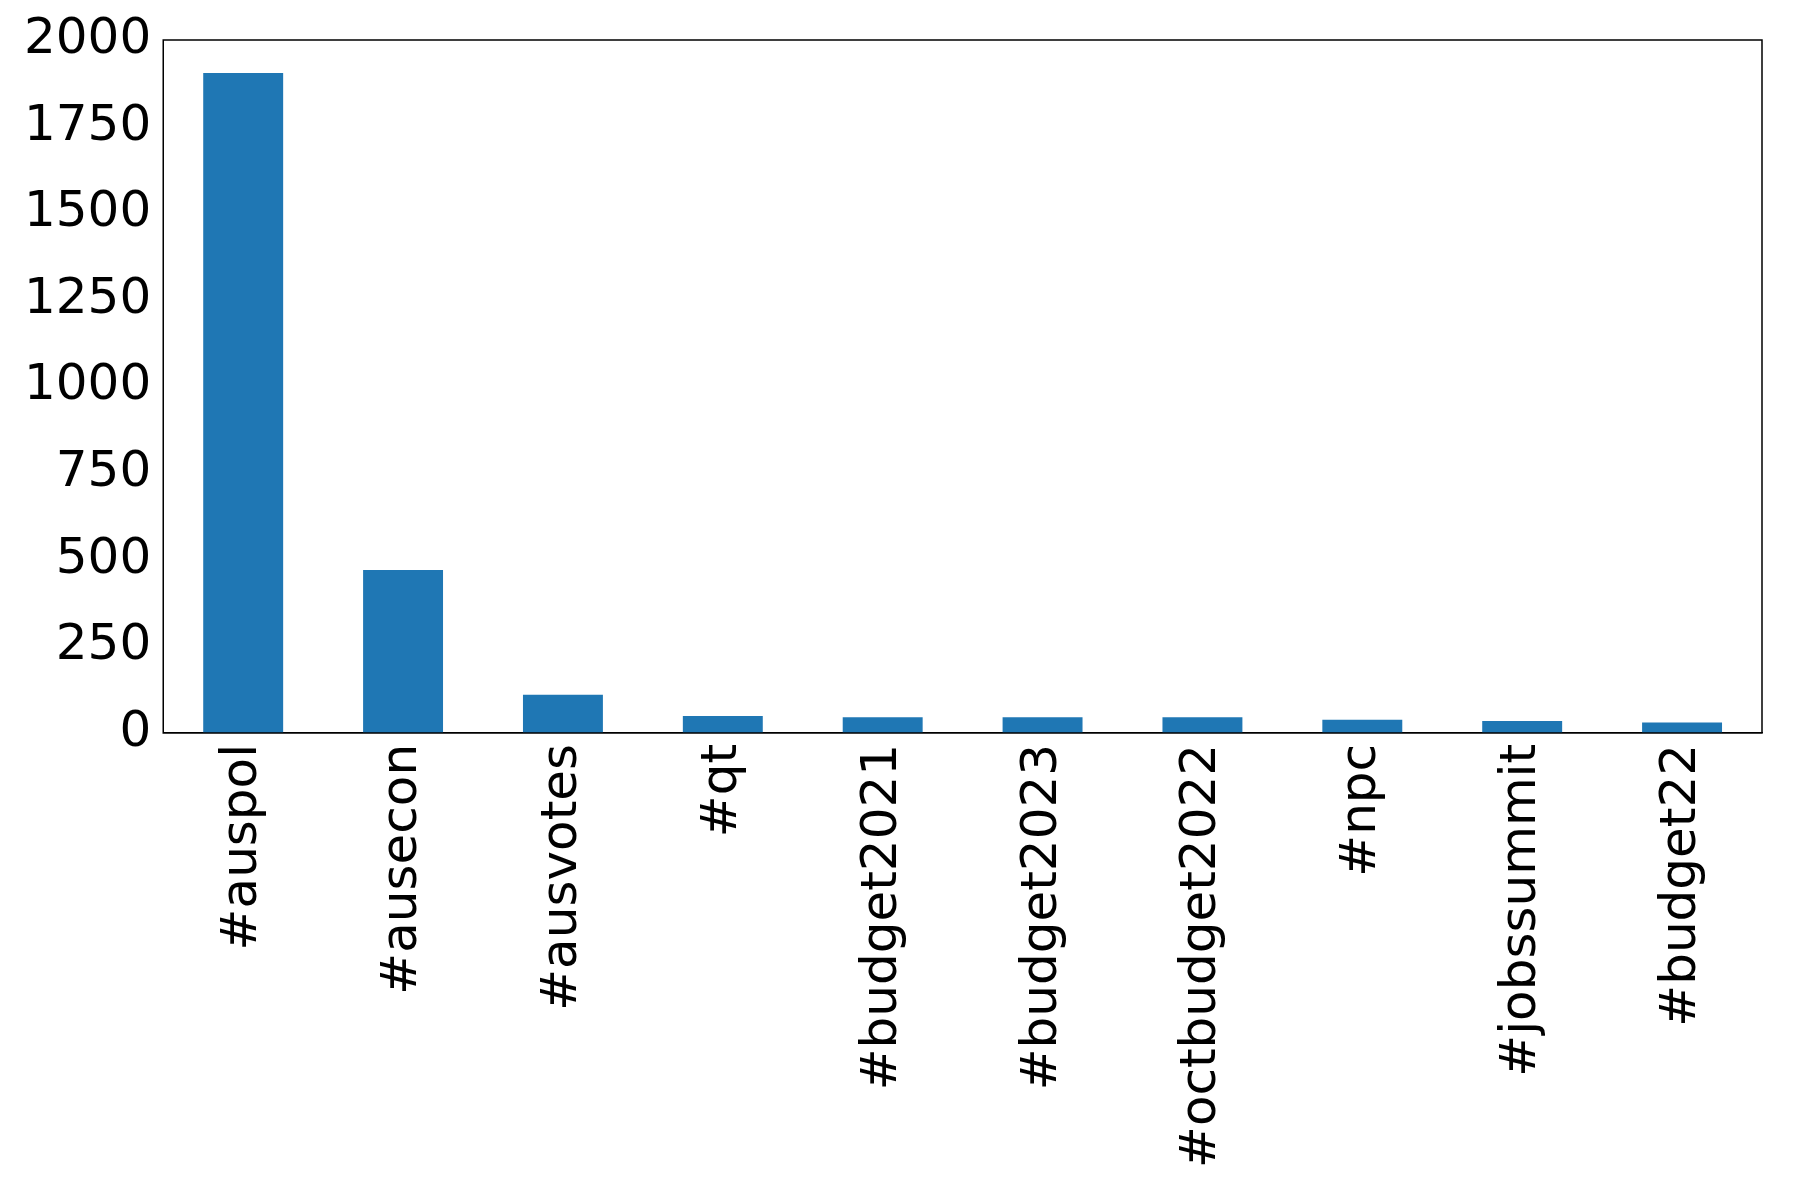  I want to click on y-tick-label: 1000, so click(88, 382).